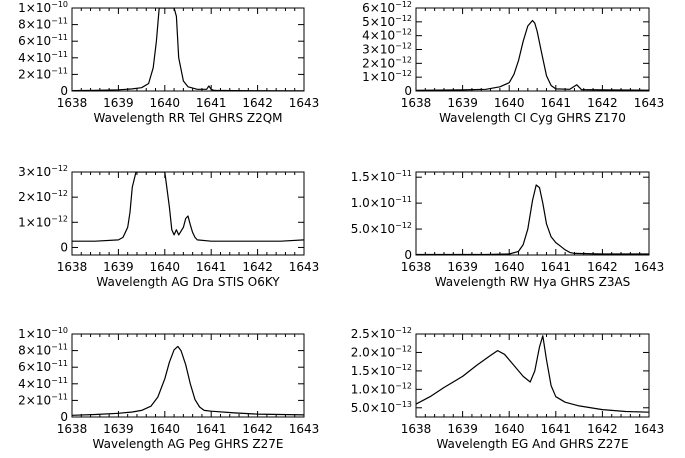 The height and width of the screenshot is (458, 685). Describe the element at coordinates (387, 21) in the screenshot. I see `y-tick-label: 5×10⁻¹²` at that location.